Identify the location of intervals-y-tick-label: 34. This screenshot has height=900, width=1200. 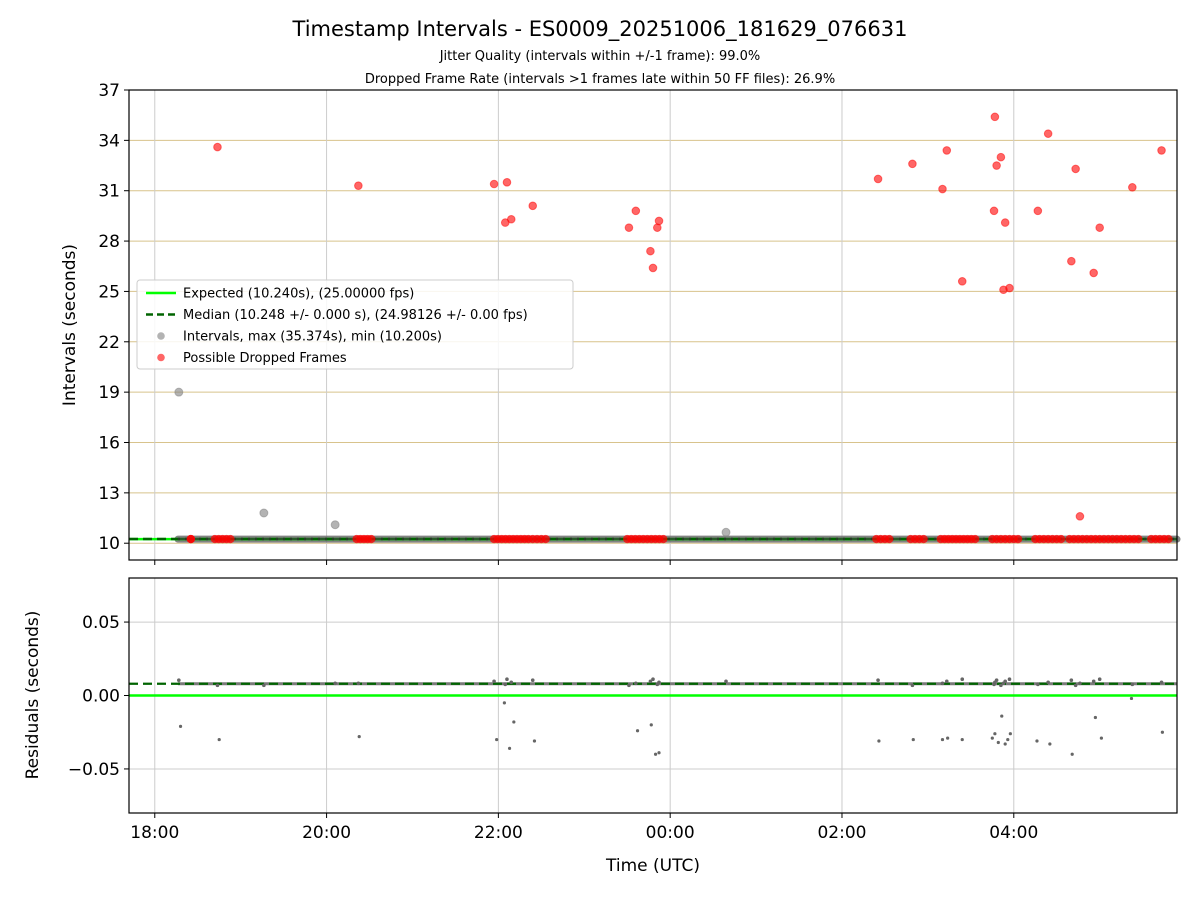
(109, 141).